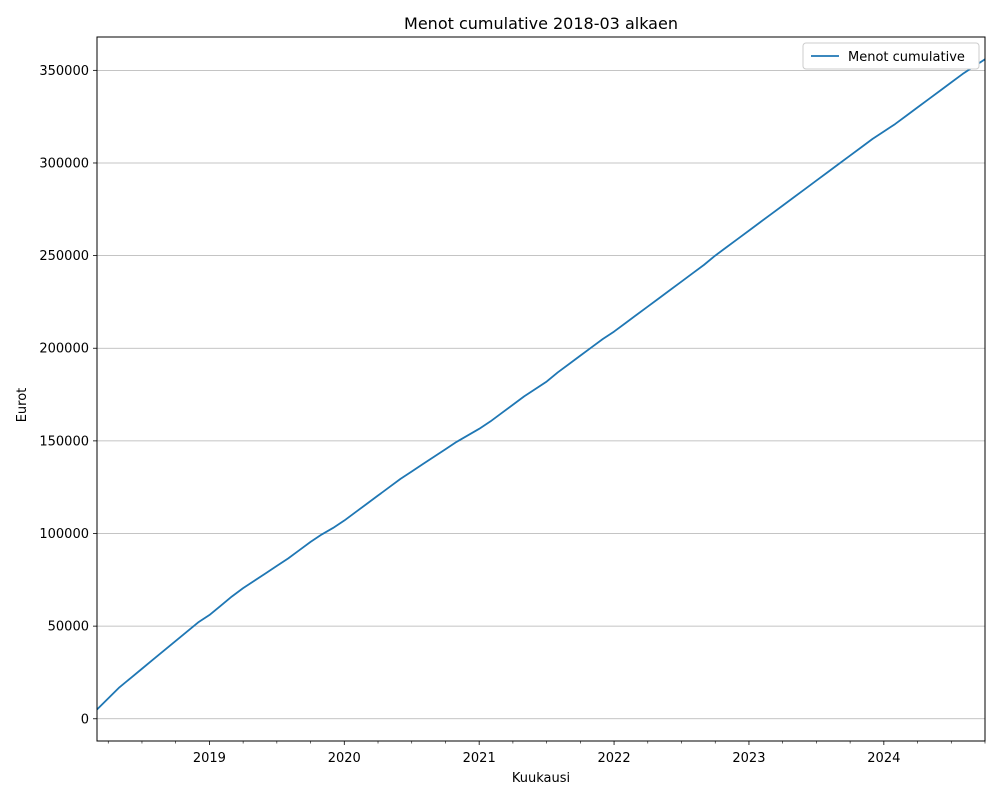 The image size is (1000, 800). I want to click on y-tick-label: 0, so click(85, 719).